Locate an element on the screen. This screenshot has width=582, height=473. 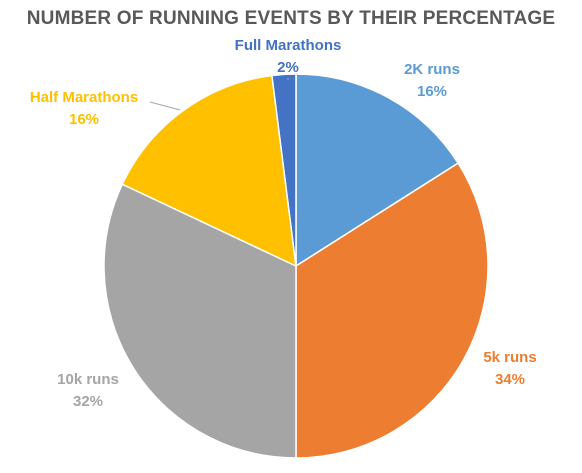
slice-value-full-marathons: 2% is located at coordinates (288, 67).